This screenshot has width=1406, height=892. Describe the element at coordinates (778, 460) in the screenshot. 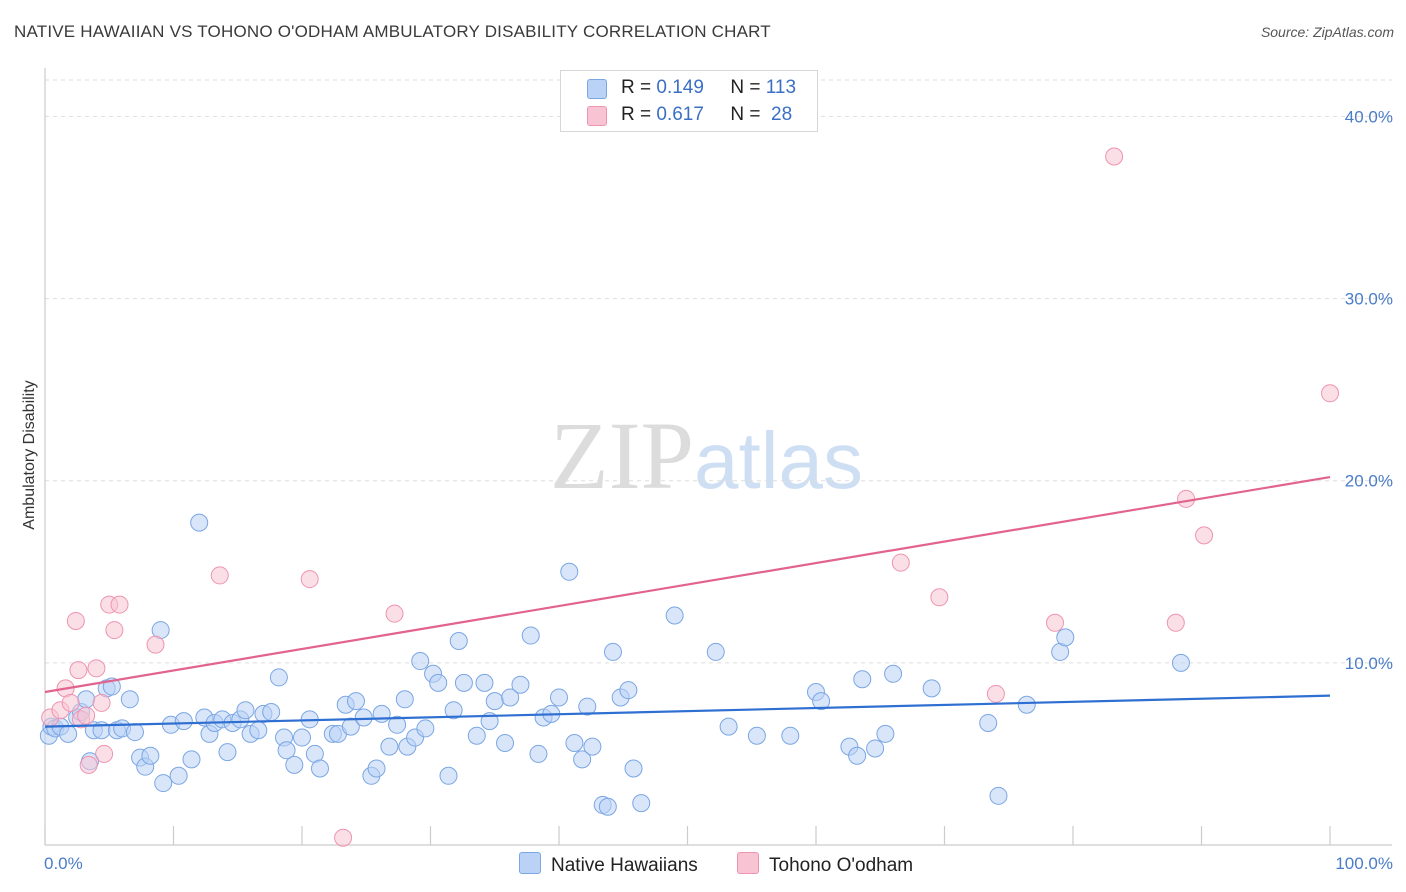

I see `watermark-atlas: atlas` at that location.